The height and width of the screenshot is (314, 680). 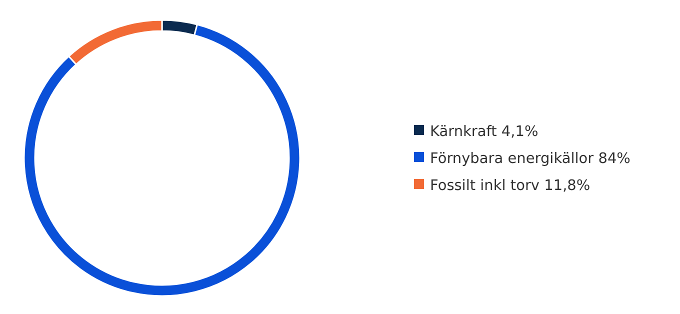 What do you see at coordinates (510, 186) in the screenshot?
I see `legend-label: Fossilt inkl torv 11,8%` at bounding box center [510, 186].